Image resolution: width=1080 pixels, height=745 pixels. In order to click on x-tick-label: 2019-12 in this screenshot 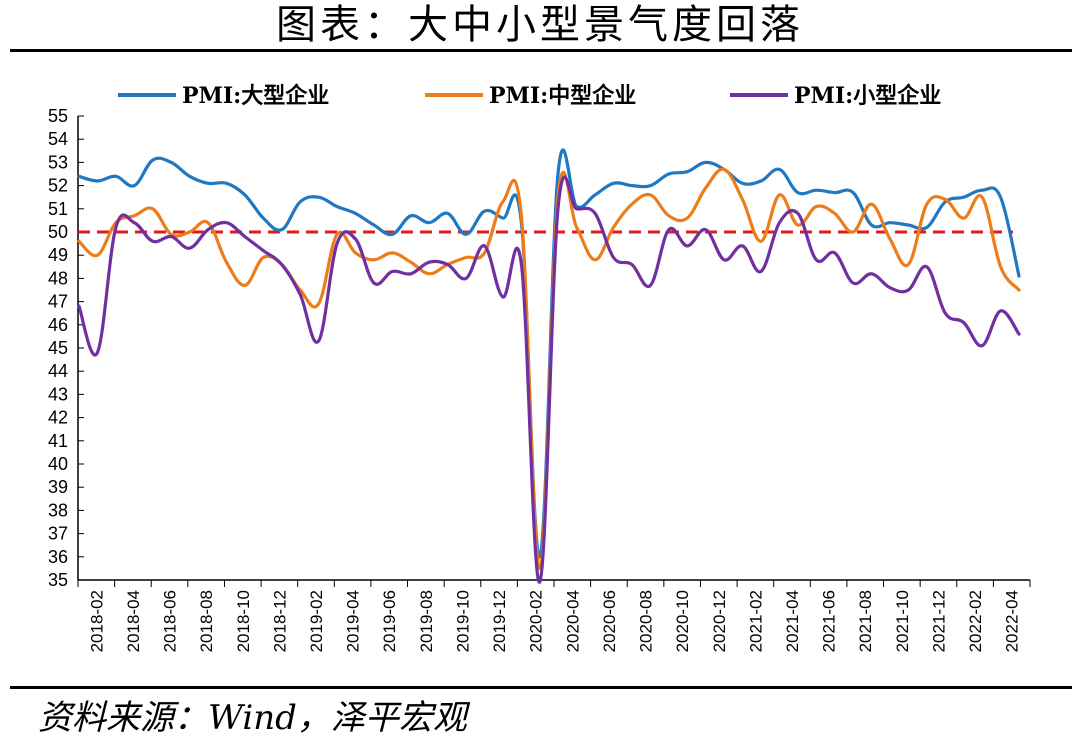, I will do `click(499, 621)`.